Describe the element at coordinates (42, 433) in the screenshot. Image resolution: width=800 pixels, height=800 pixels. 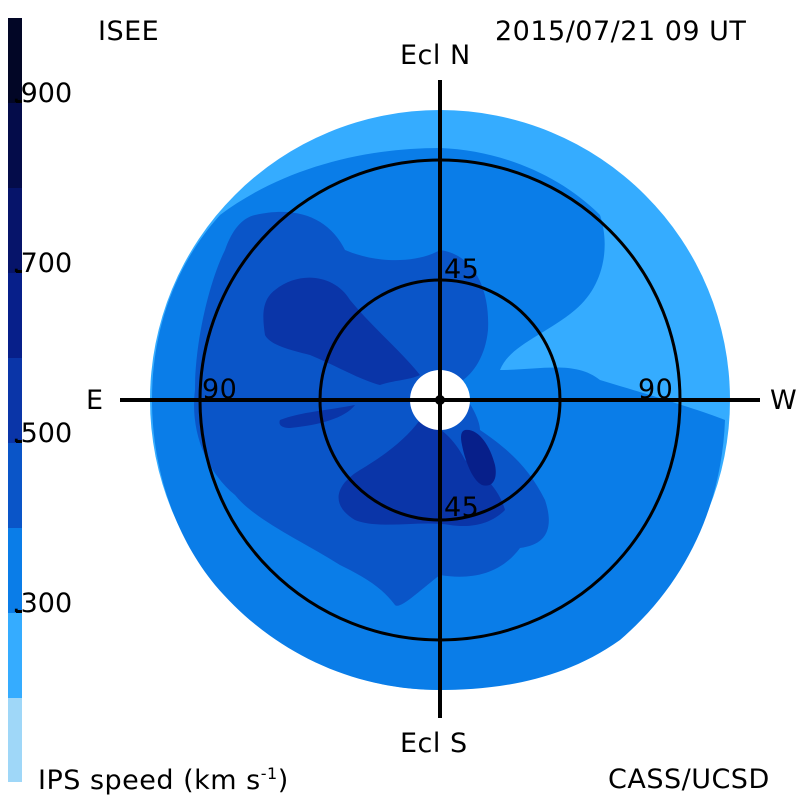
I see `colorbar-label-500: .500` at that location.